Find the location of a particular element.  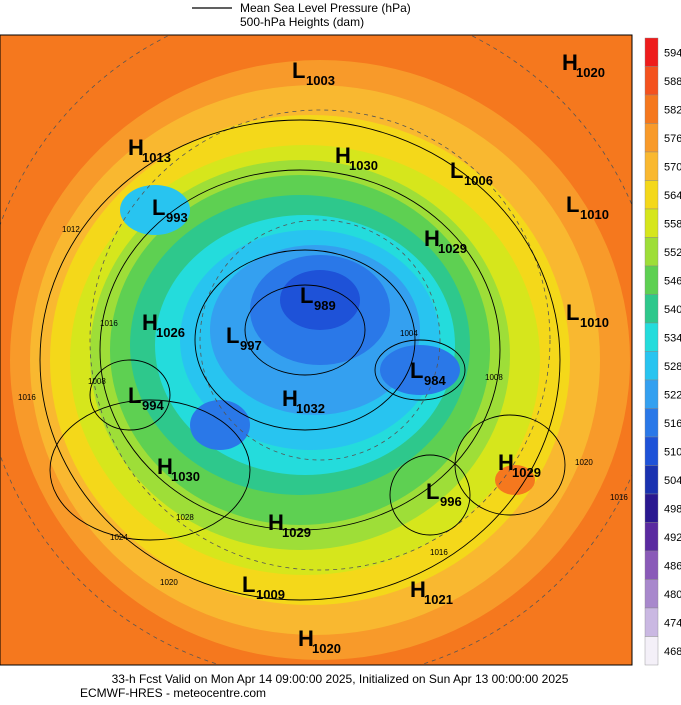

colorbar-label: 480 is located at coordinates (672, 595).